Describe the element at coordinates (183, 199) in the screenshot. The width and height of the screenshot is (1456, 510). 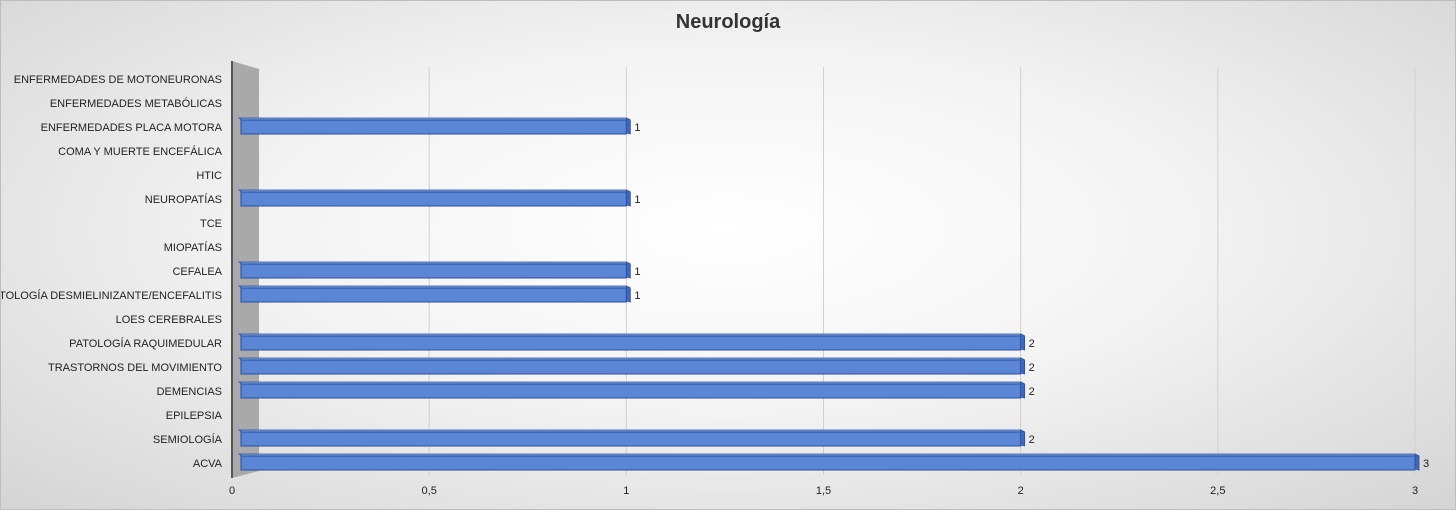
I see `category-label: NEUROPATÍAS` at that location.